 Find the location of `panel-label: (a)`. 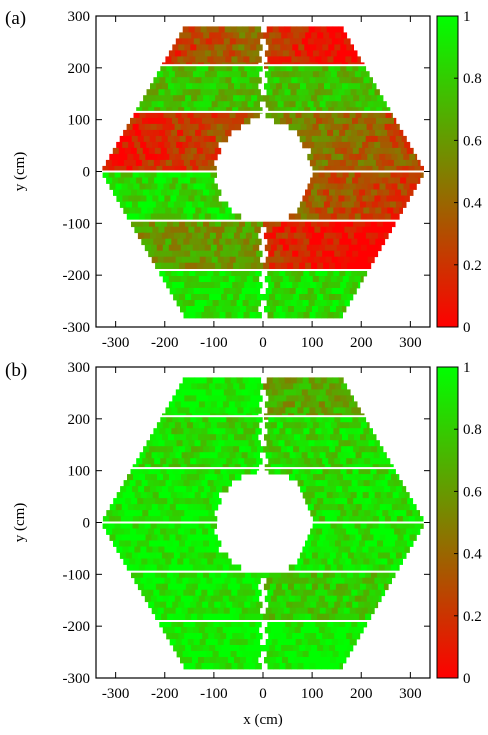

panel-label: (a) is located at coordinates (15, 18).